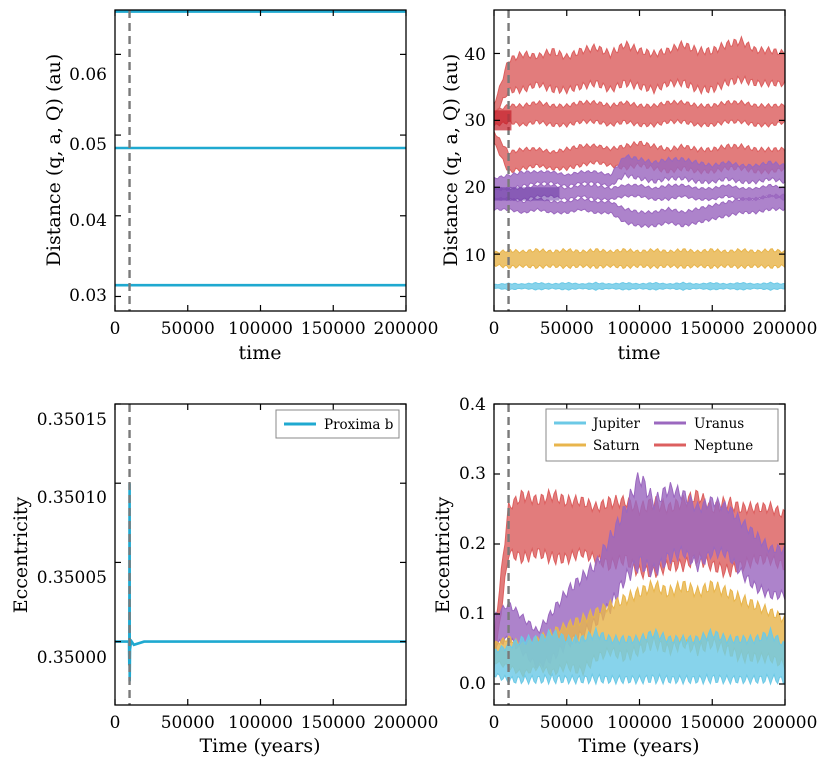 This screenshot has width=830, height=768. Describe the element at coordinates (472, 614) in the screenshot. I see `panel-d-y-tick-label: 0.1` at that location.